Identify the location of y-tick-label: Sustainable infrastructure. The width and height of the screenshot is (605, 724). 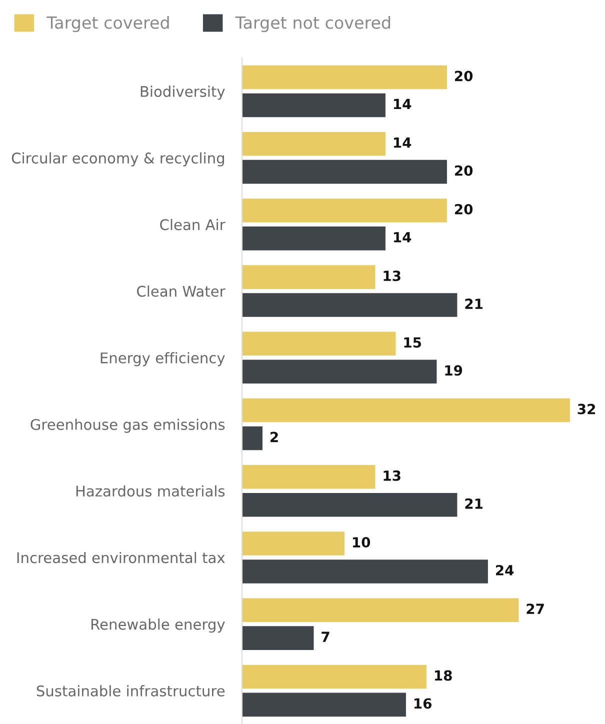
(130, 690).